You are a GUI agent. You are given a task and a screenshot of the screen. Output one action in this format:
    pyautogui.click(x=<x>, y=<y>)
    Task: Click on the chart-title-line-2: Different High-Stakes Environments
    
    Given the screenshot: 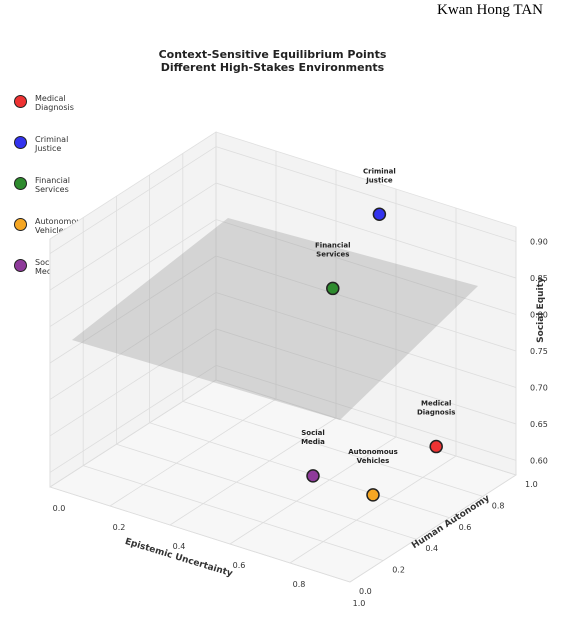 What is the action you would take?
    pyautogui.click(x=272, y=67)
    